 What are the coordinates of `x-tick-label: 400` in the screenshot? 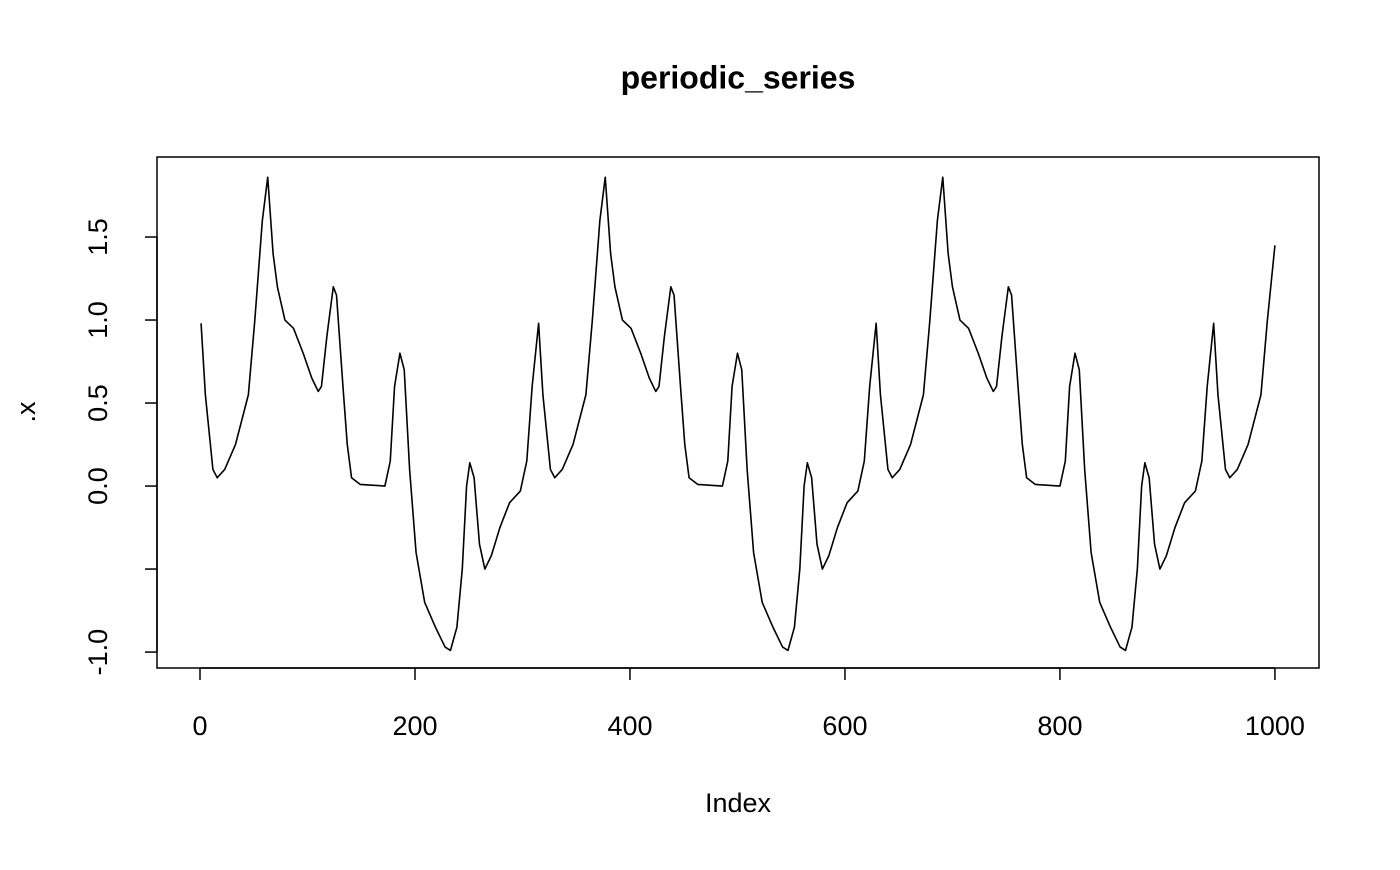 It's located at (629, 726).